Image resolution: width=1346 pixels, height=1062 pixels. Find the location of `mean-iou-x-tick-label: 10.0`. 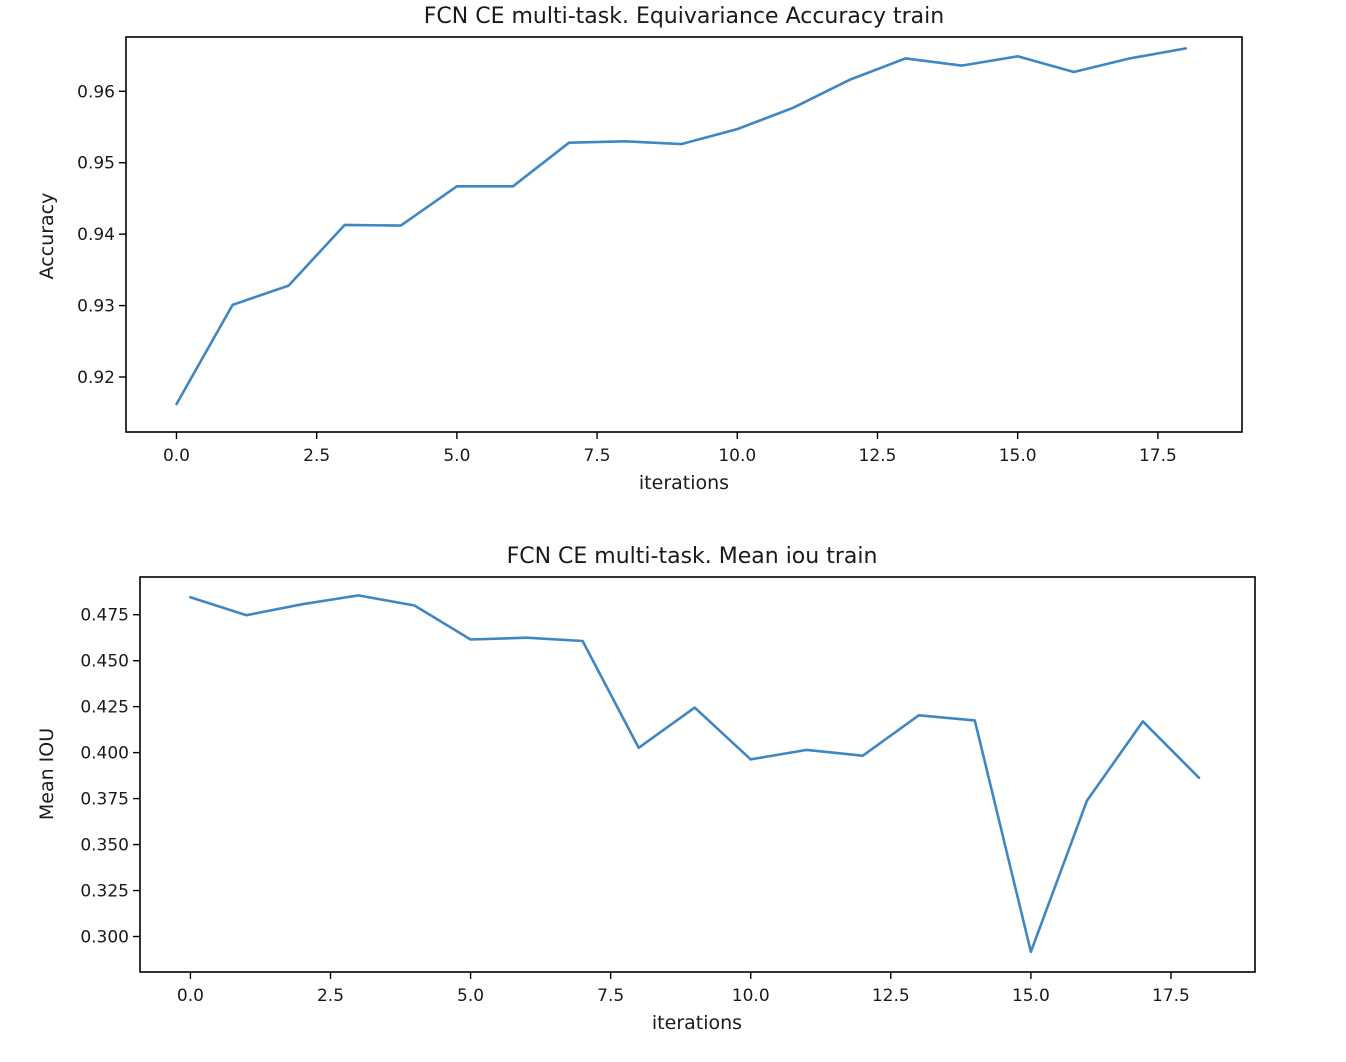

mean-iou-x-tick-label: 10.0 is located at coordinates (751, 996).